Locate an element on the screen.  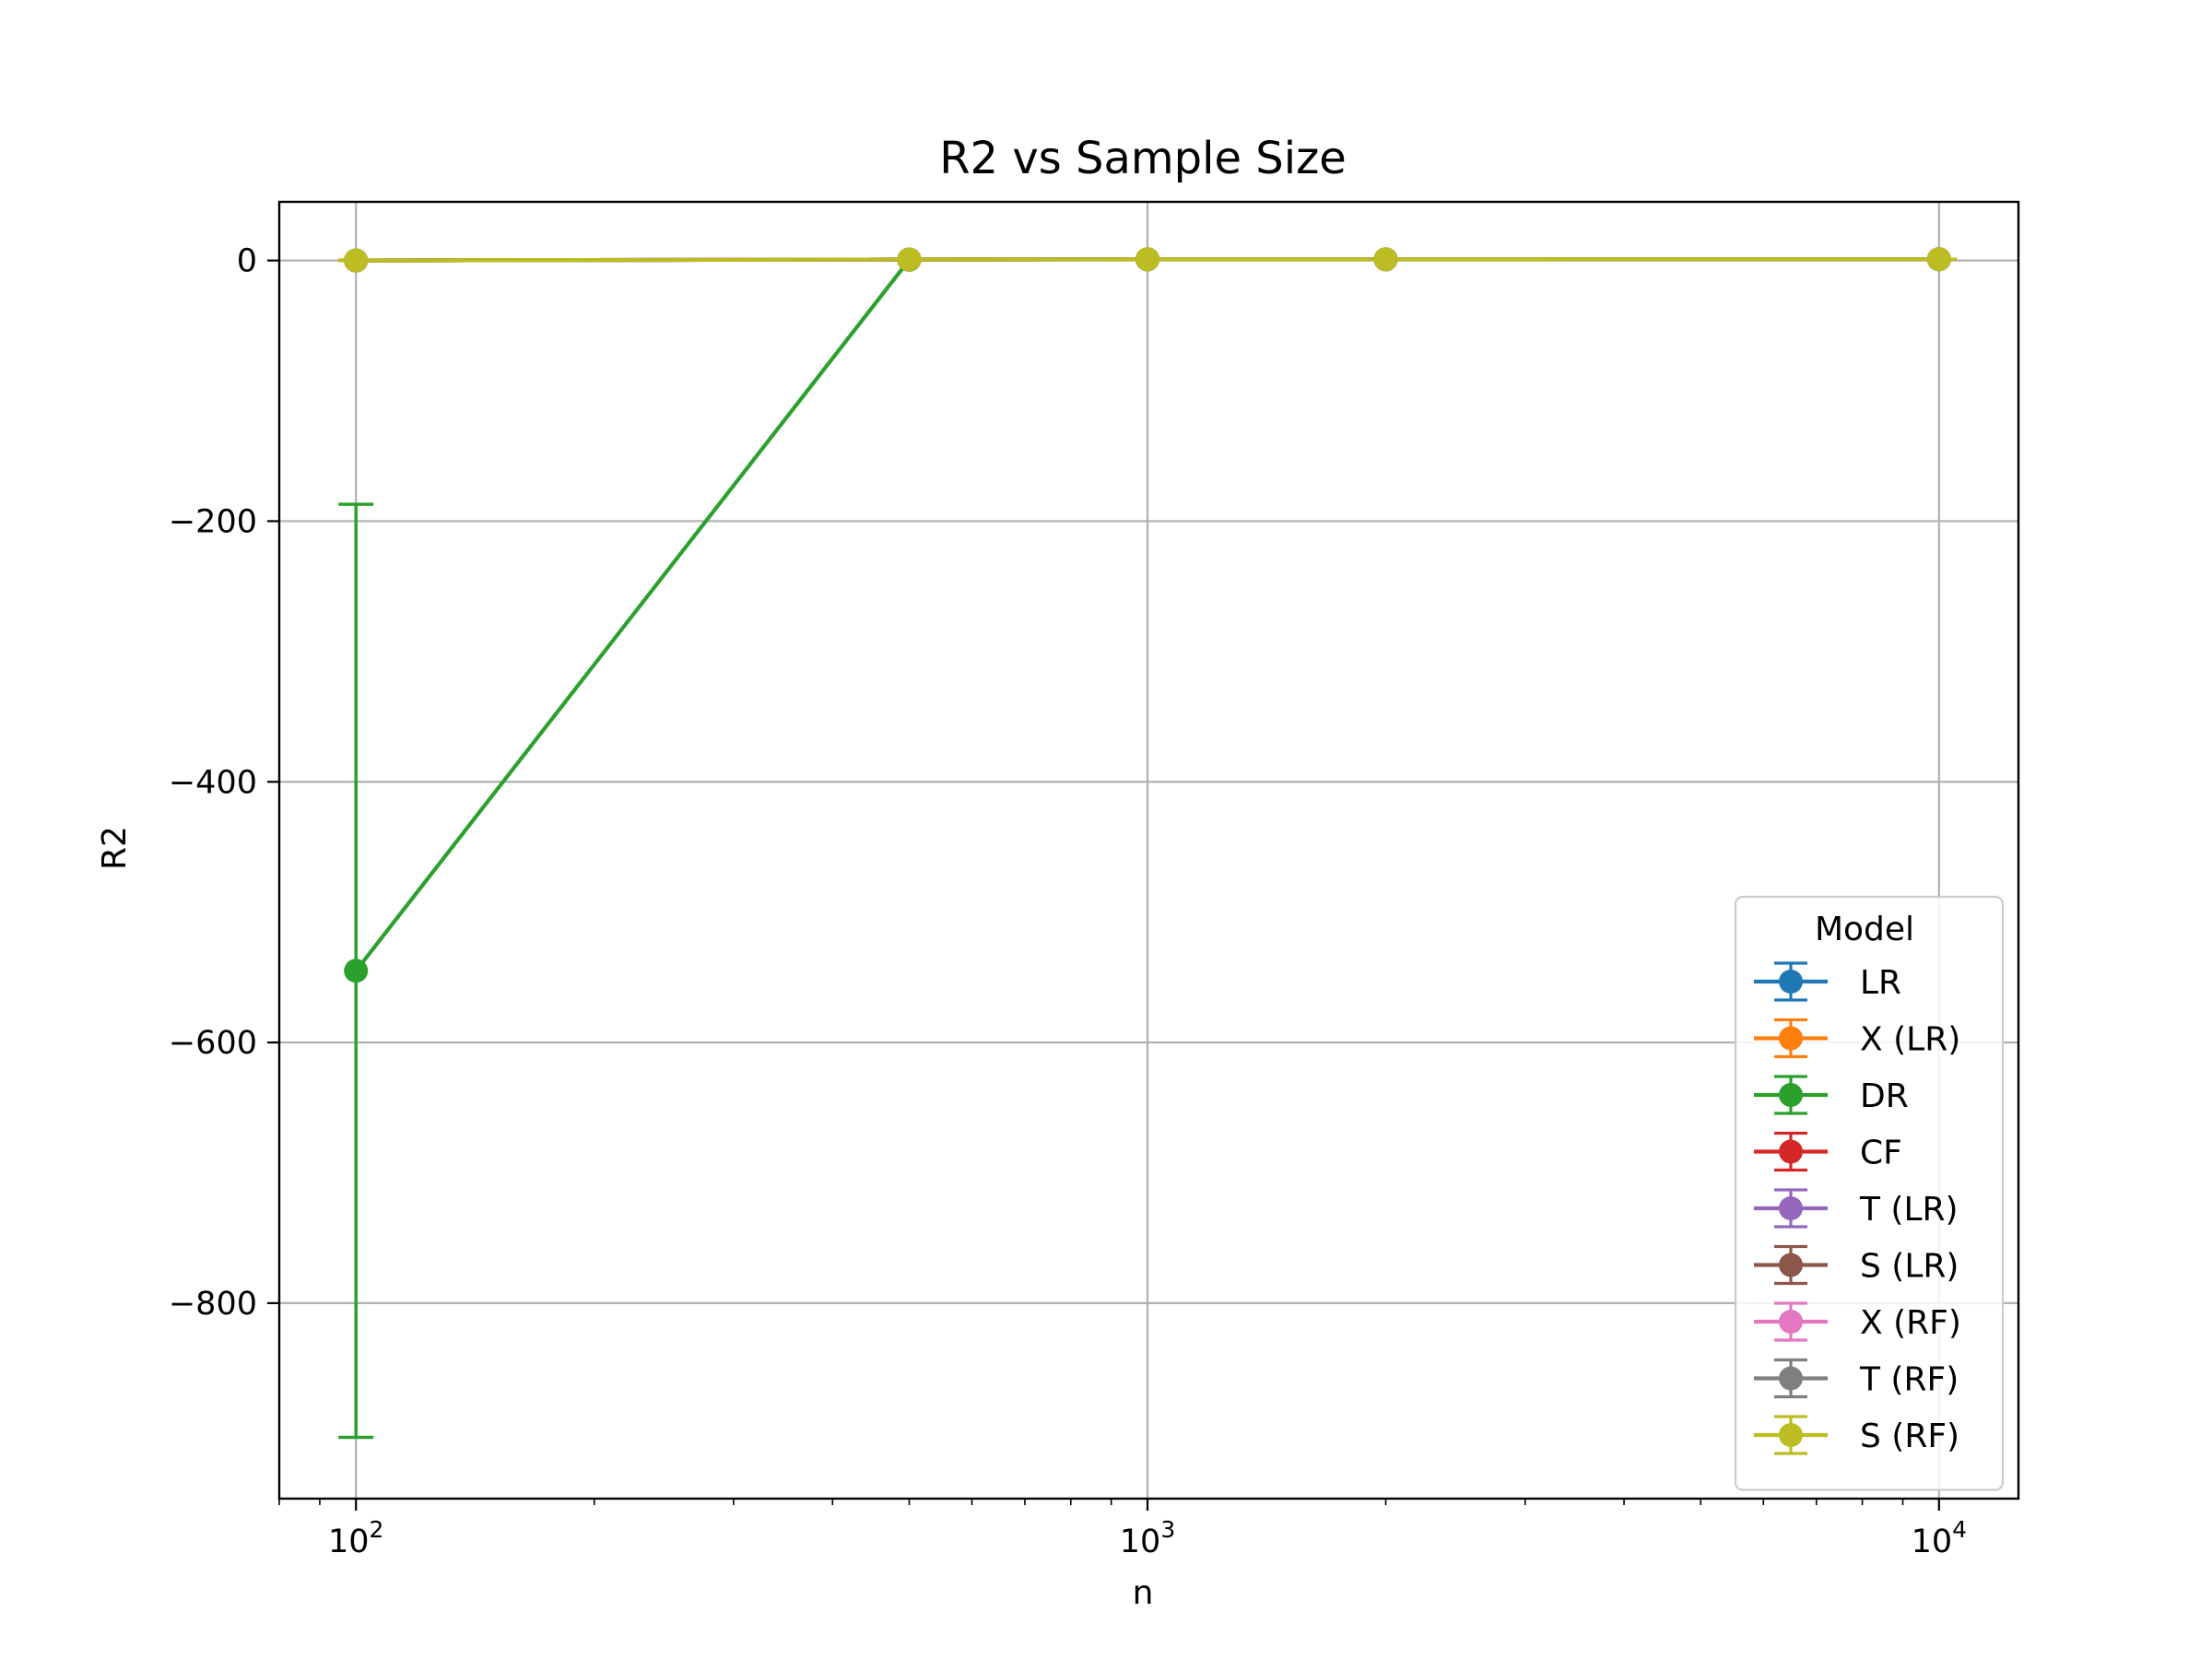
y-tick-label: 0 is located at coordinates (247, 261).